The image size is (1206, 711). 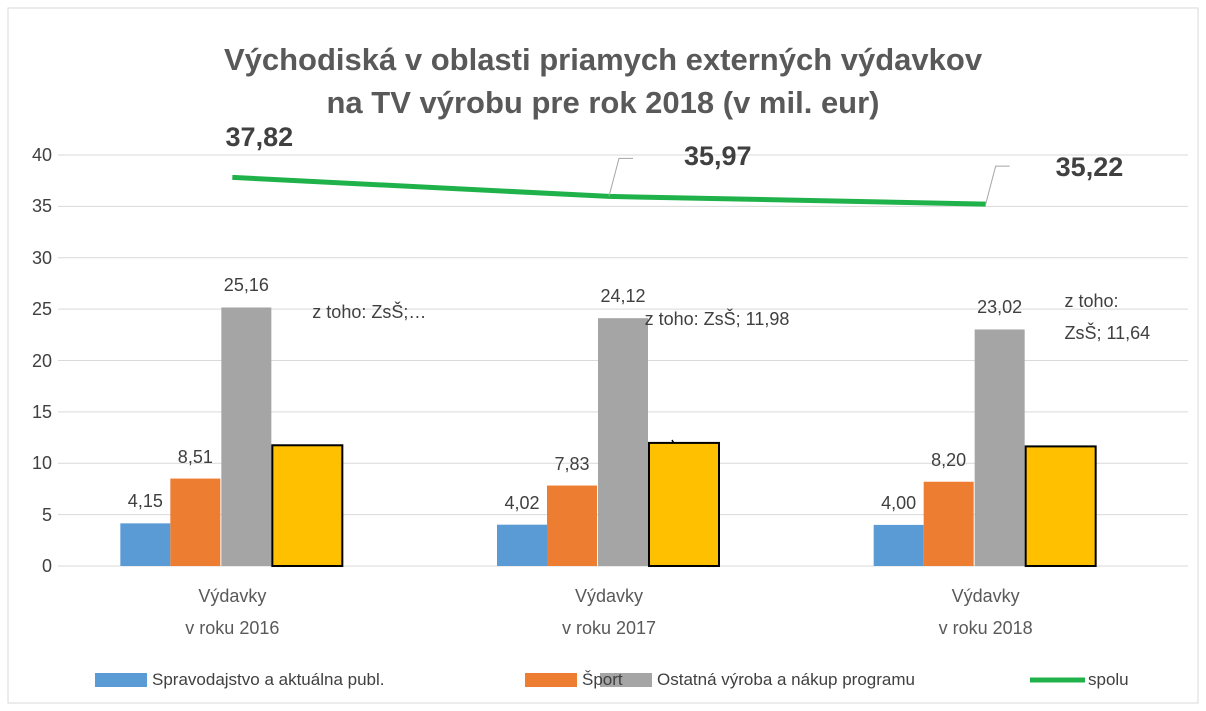 I want to click on y-tick-label: 40, so click(x=41, y=155).